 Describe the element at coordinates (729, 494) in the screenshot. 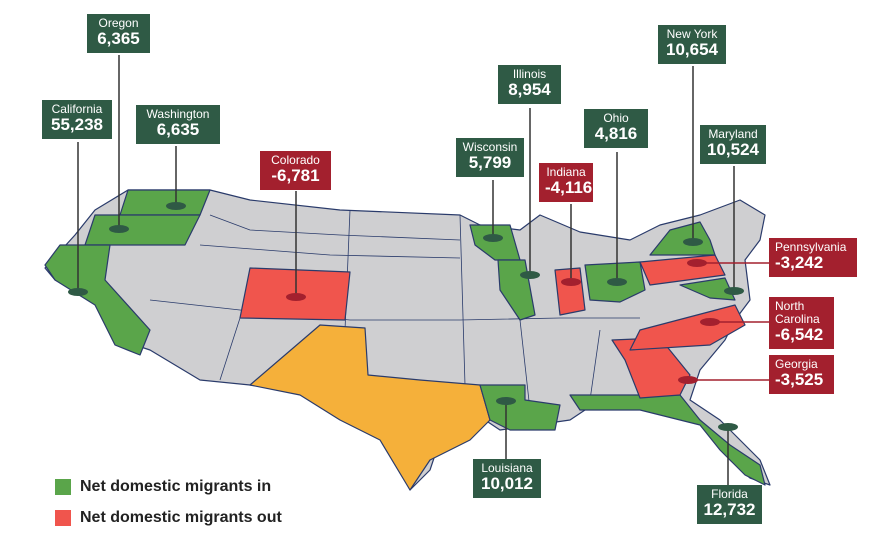

I see `state-name: Florida` at that location.